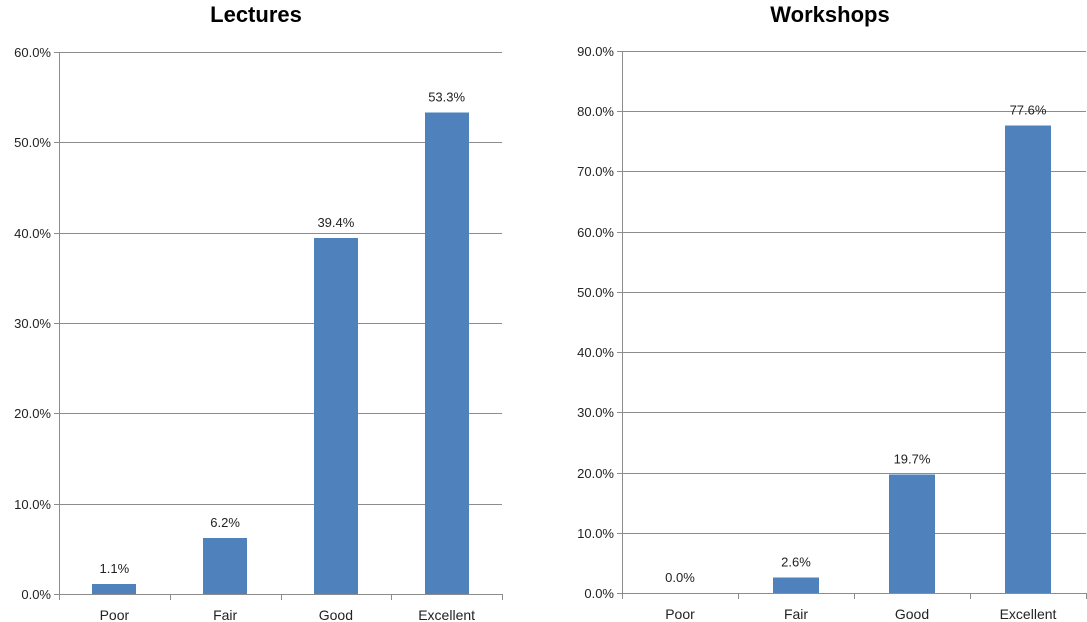  I want to click on workshops-y-tick-label: 80.0%, so click(595, 111).